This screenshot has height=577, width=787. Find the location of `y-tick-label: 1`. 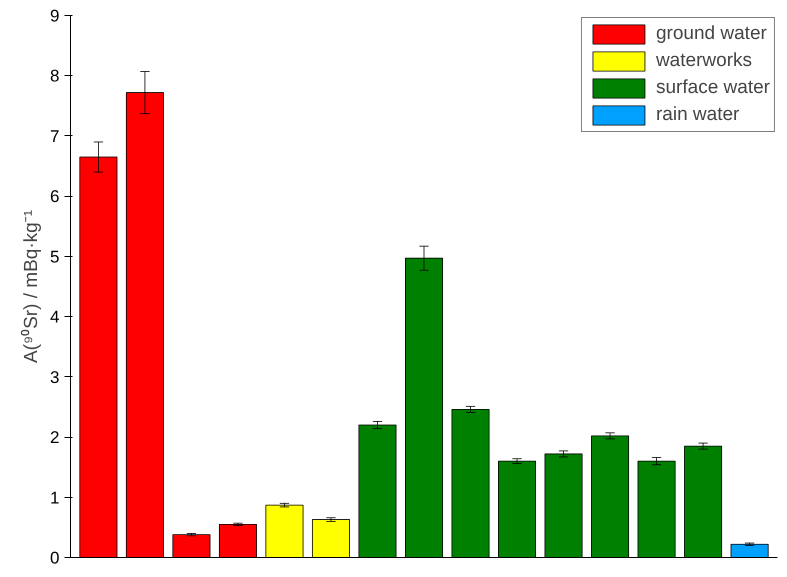

y-tick-label: 1 is located at coordinates (55, 498).